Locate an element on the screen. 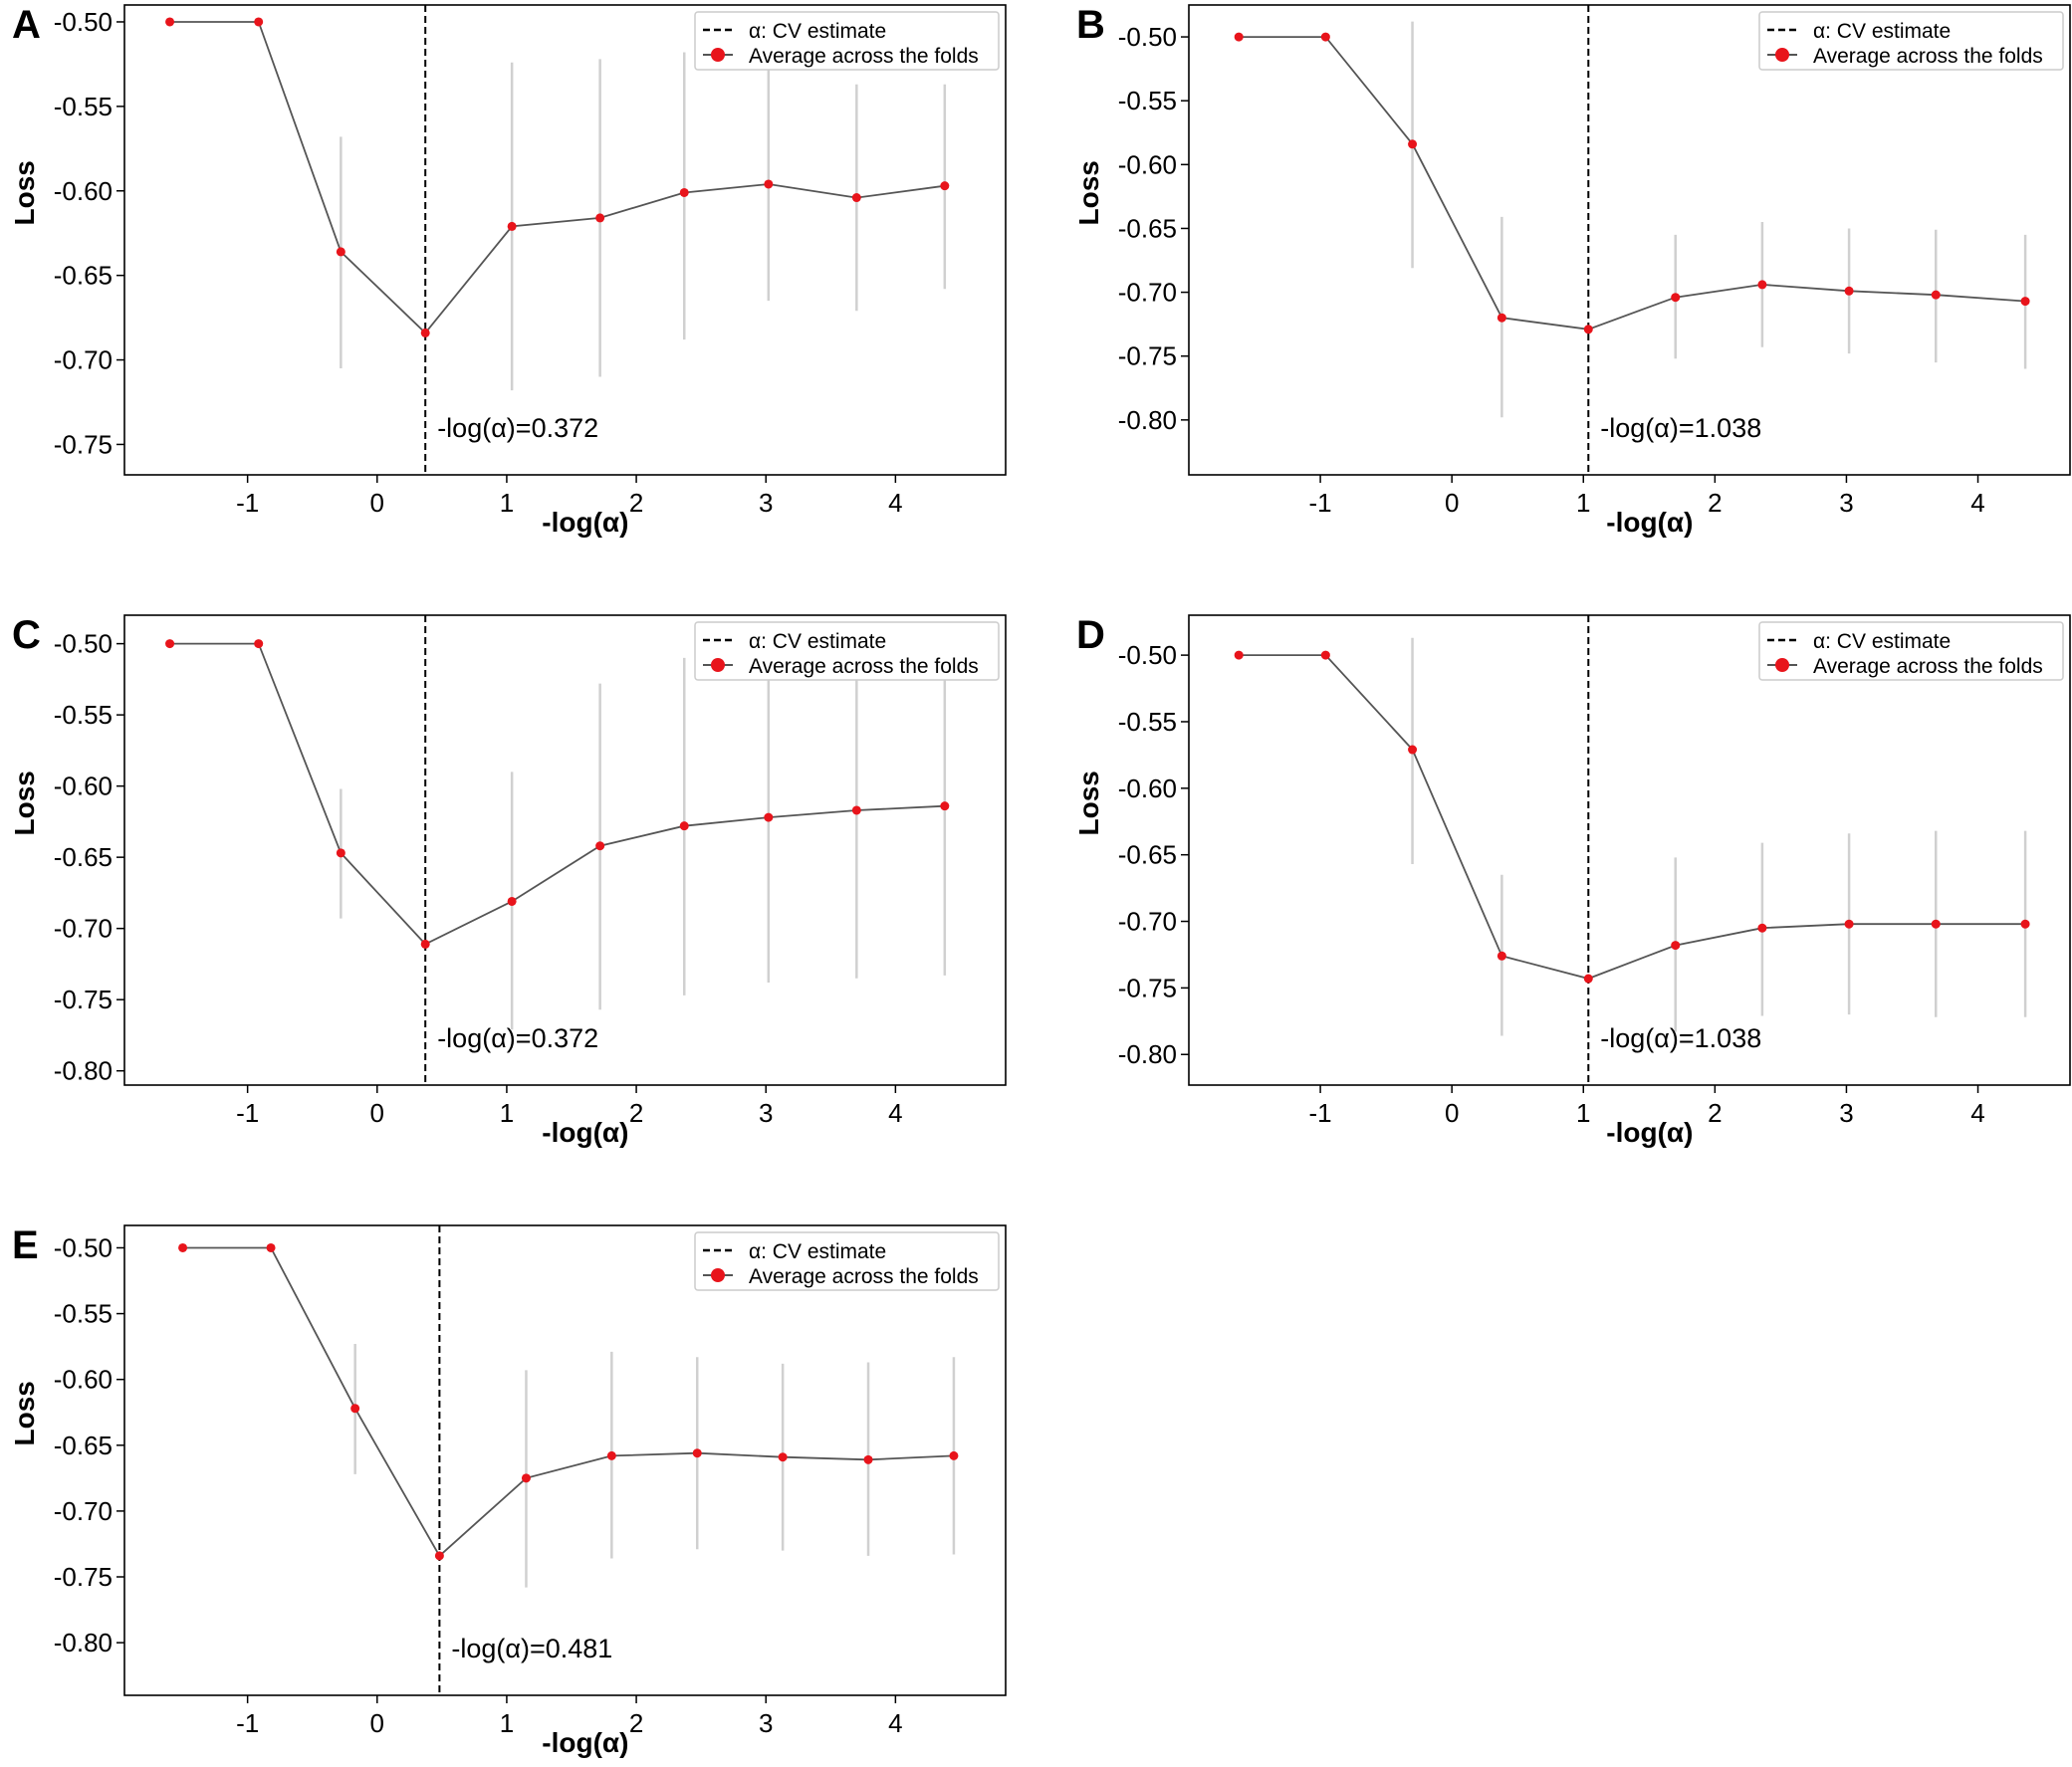 Image resolution: width=2072 pixels, height=1767 pixels. panel-label: E is located at coordinates (25, 1245).